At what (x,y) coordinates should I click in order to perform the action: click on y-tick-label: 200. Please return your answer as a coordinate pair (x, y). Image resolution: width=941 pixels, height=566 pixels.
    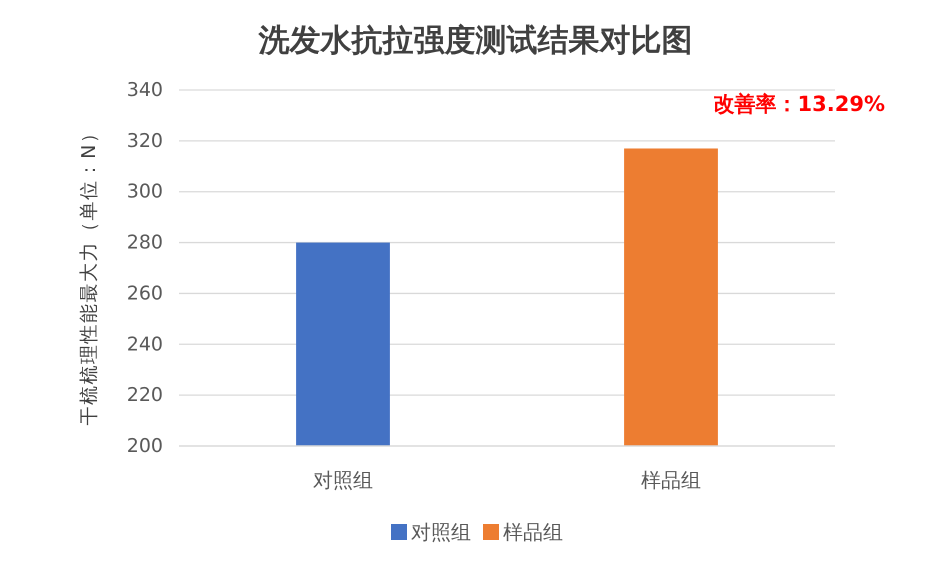
    Looking at the image, I should click on (144, 446).